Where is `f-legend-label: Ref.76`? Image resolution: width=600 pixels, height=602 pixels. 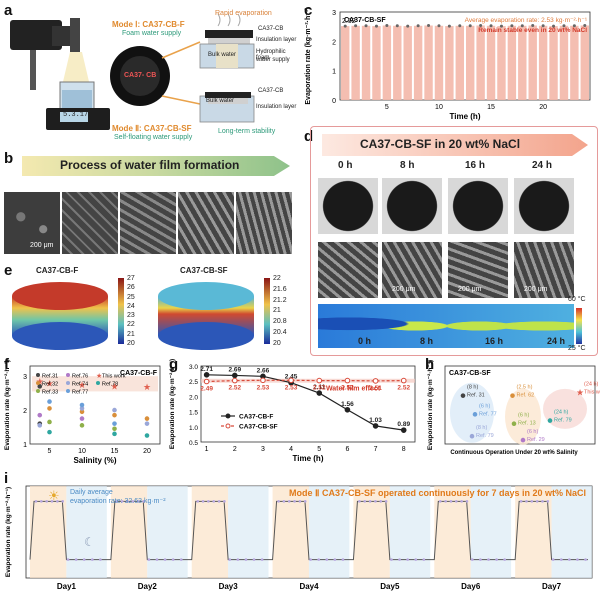
f-legend-label: Ref.76 is located at coordinates (80, 377).